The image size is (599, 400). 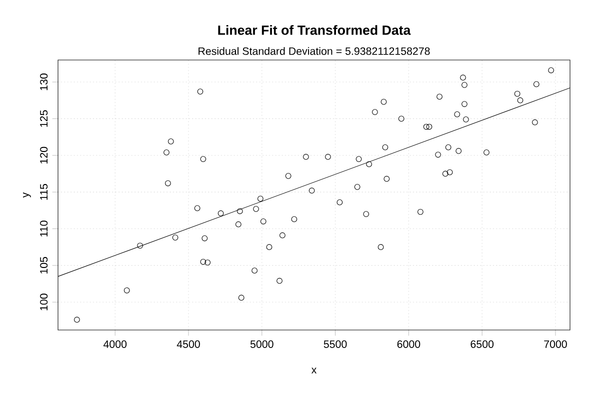 What do you see at coordinates (44, 82) in the screenshot?
I see `y-tick-label: 130` at bounding box center [44, 82].